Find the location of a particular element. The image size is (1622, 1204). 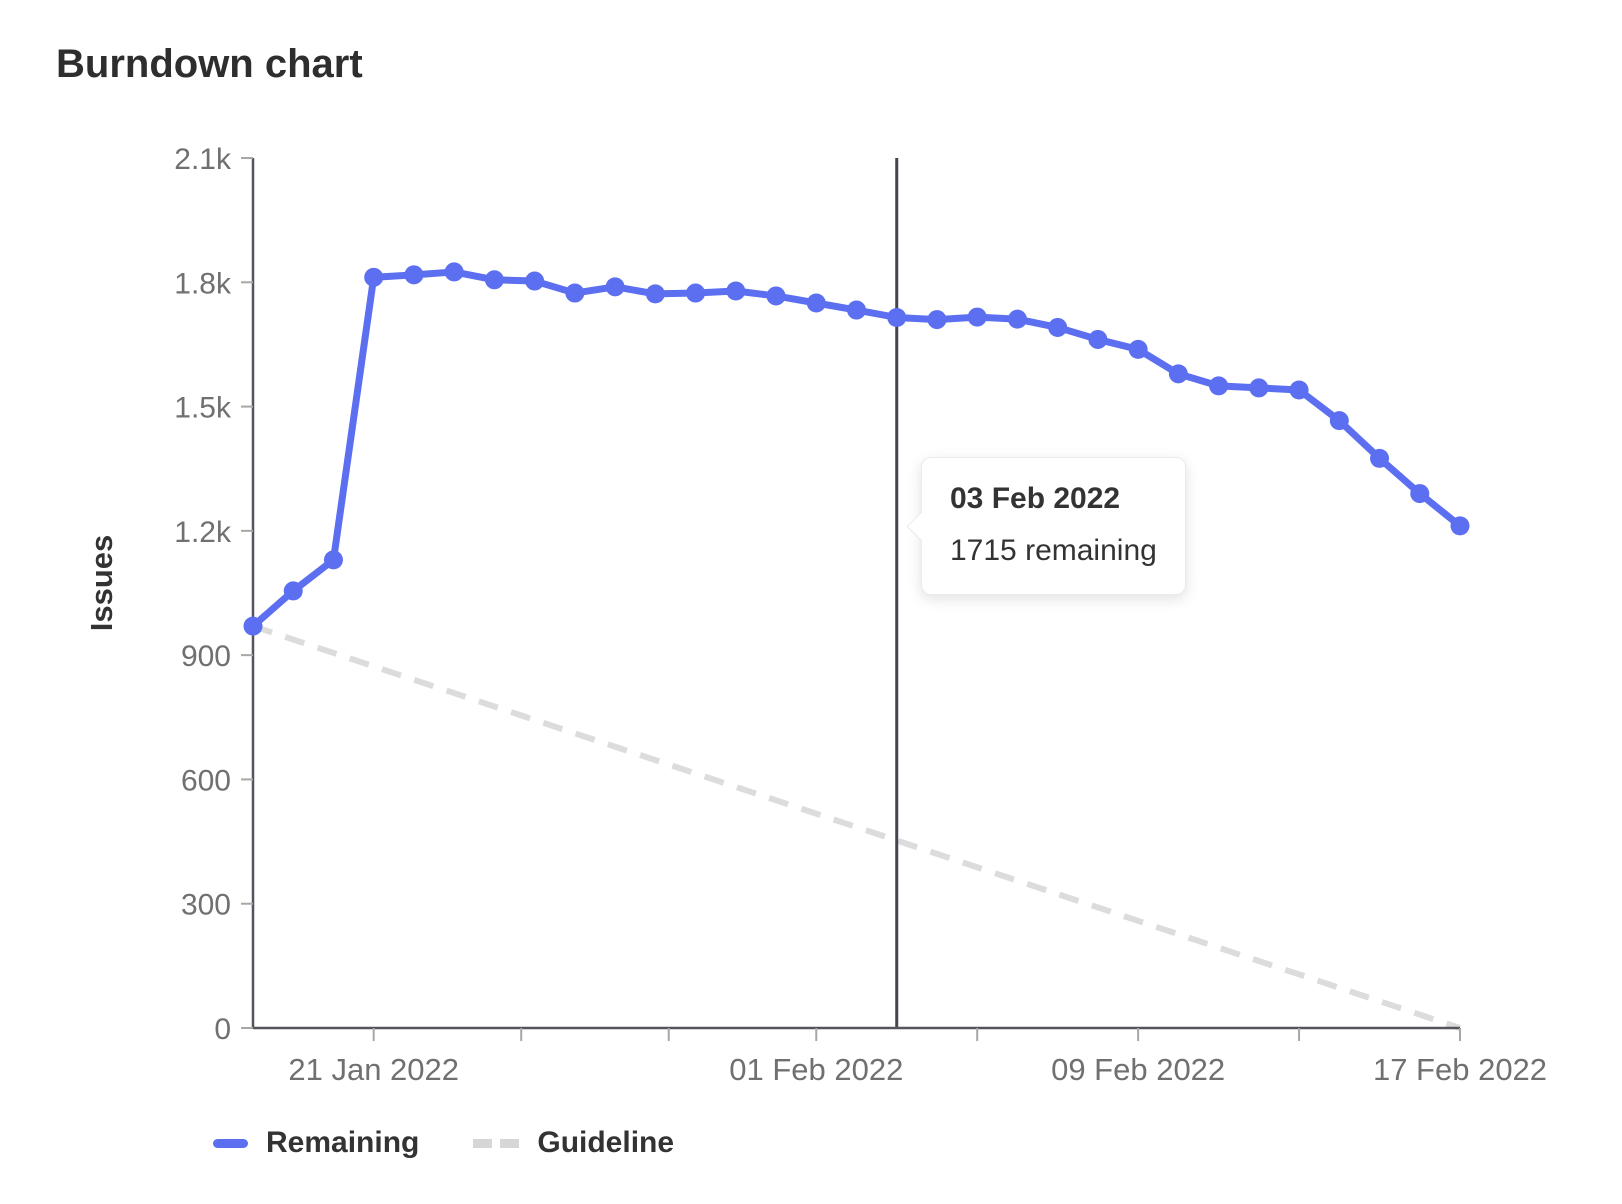

legend-item-guideline: Guideline is located at coordinates (573, 1143).